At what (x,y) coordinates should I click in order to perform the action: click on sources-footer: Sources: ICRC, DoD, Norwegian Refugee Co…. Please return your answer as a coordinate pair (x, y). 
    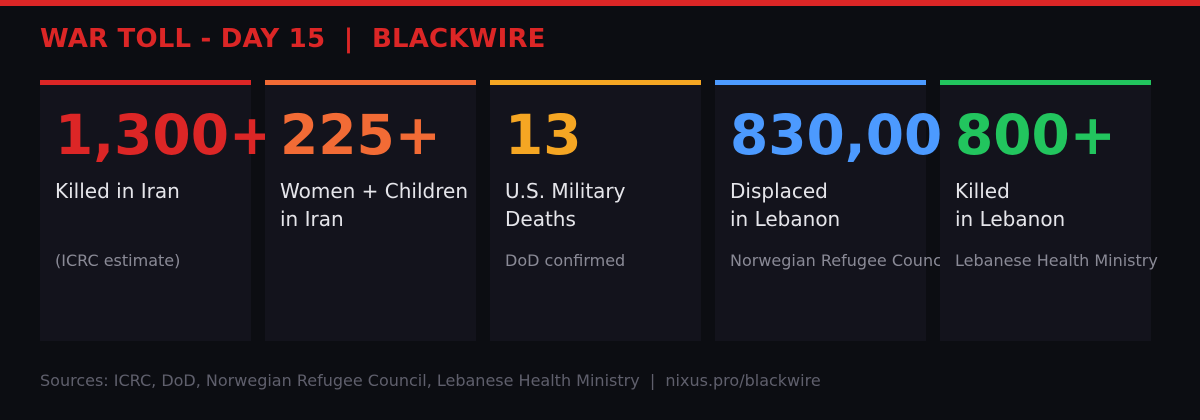
    Looking at the image, I should click on (430, 380).